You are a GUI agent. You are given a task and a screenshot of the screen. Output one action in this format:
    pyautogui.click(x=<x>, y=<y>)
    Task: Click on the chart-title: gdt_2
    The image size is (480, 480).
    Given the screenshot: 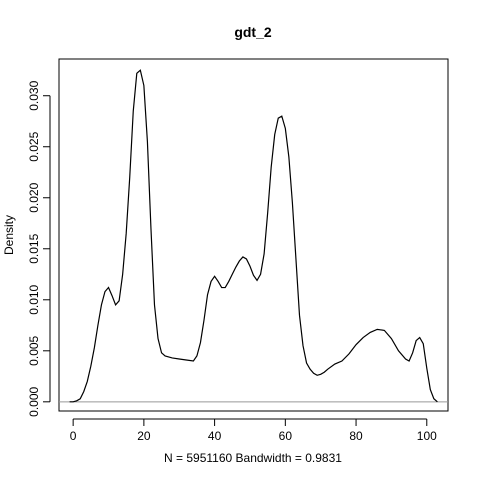 What is the action you would take?
    pyautogui.click(x=253, y=32)
    